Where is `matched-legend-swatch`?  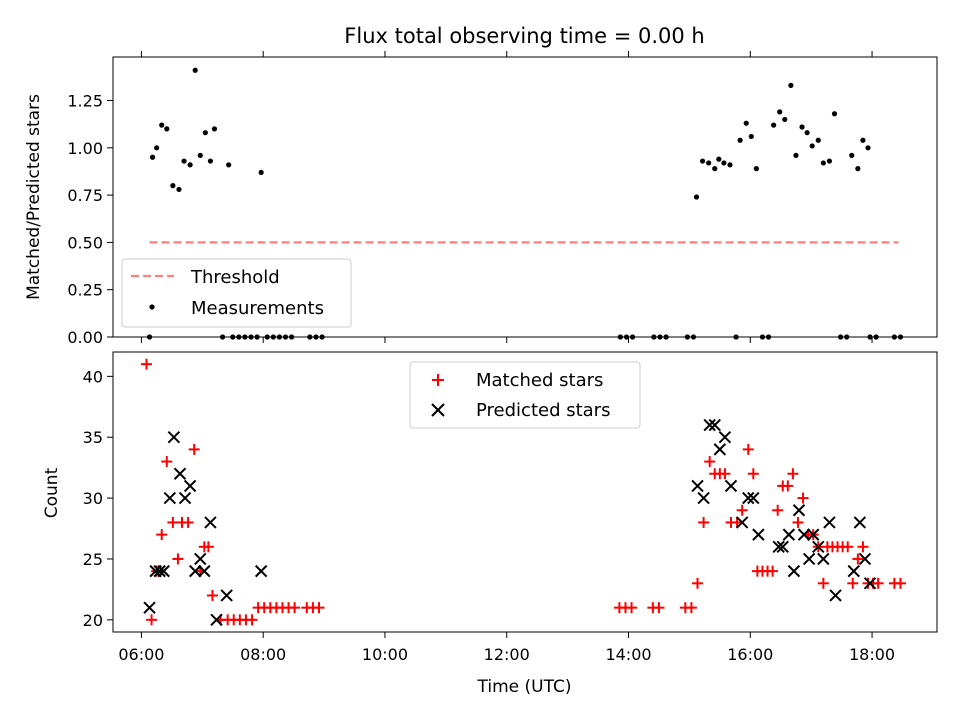 matched-legend-swatch is located at coordinates (438, 380).